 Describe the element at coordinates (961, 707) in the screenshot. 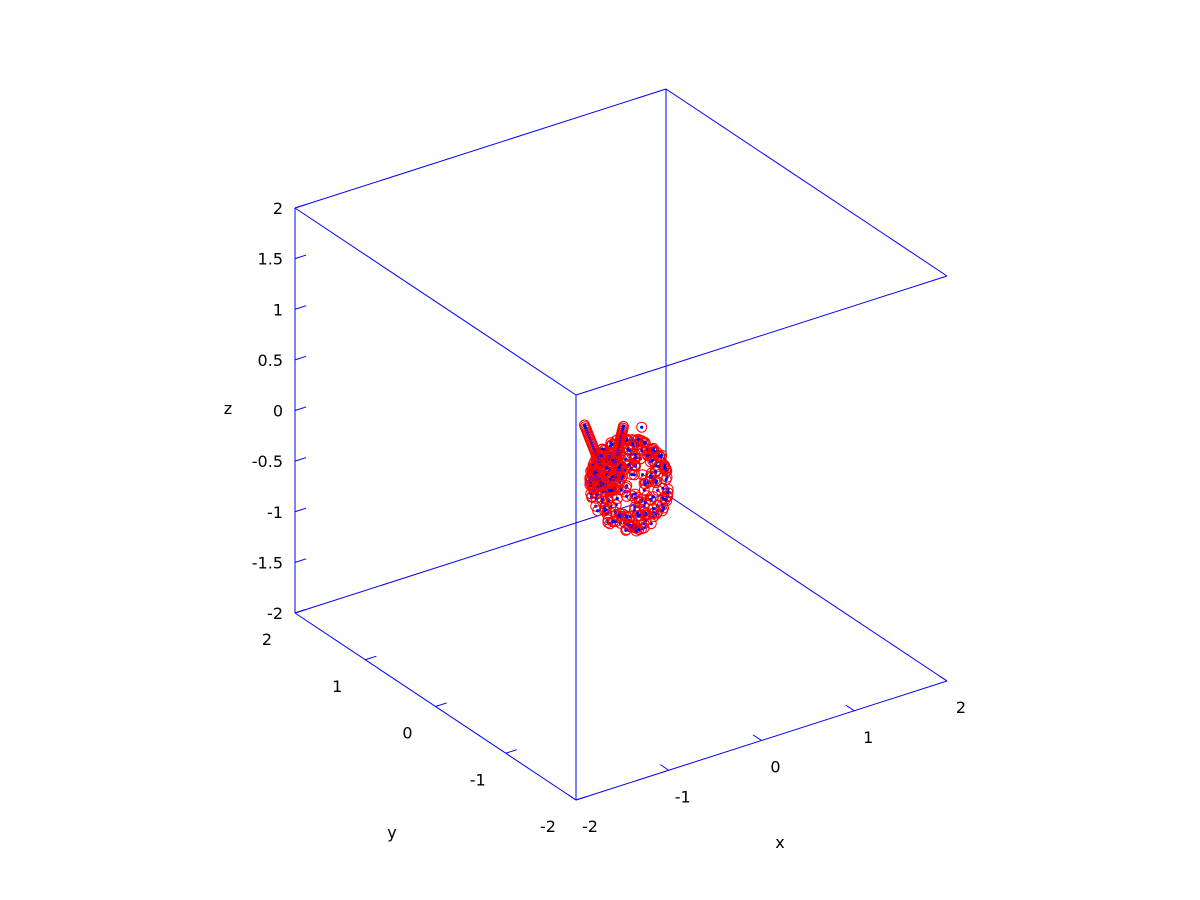

I see `x-tick-label: 2` at that location.